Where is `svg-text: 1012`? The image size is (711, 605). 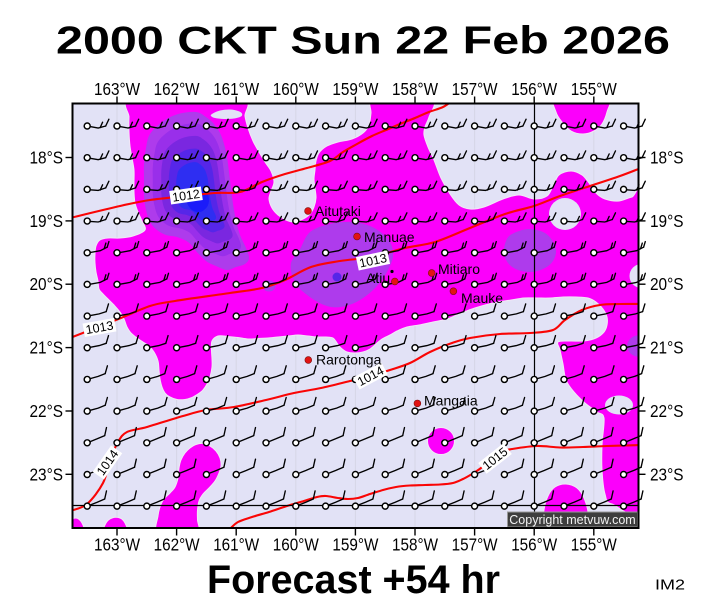
svg-text: 1012 is located at coordinates (186, 196).